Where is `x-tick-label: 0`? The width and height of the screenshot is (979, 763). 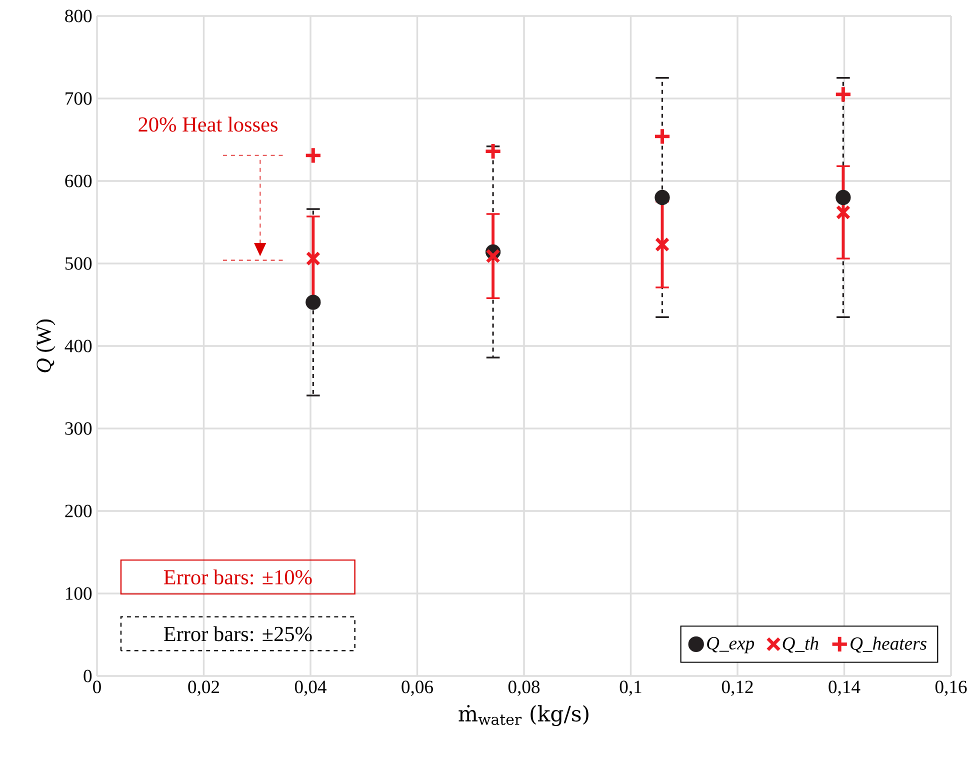
x-tick-label: 0 is located at coordinates (97, 687).